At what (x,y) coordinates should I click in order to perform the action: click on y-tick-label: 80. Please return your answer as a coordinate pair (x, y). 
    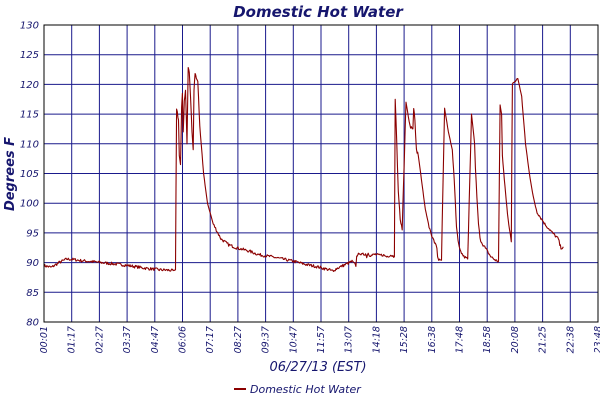
    Looking at the image, I should click on (32, 323).